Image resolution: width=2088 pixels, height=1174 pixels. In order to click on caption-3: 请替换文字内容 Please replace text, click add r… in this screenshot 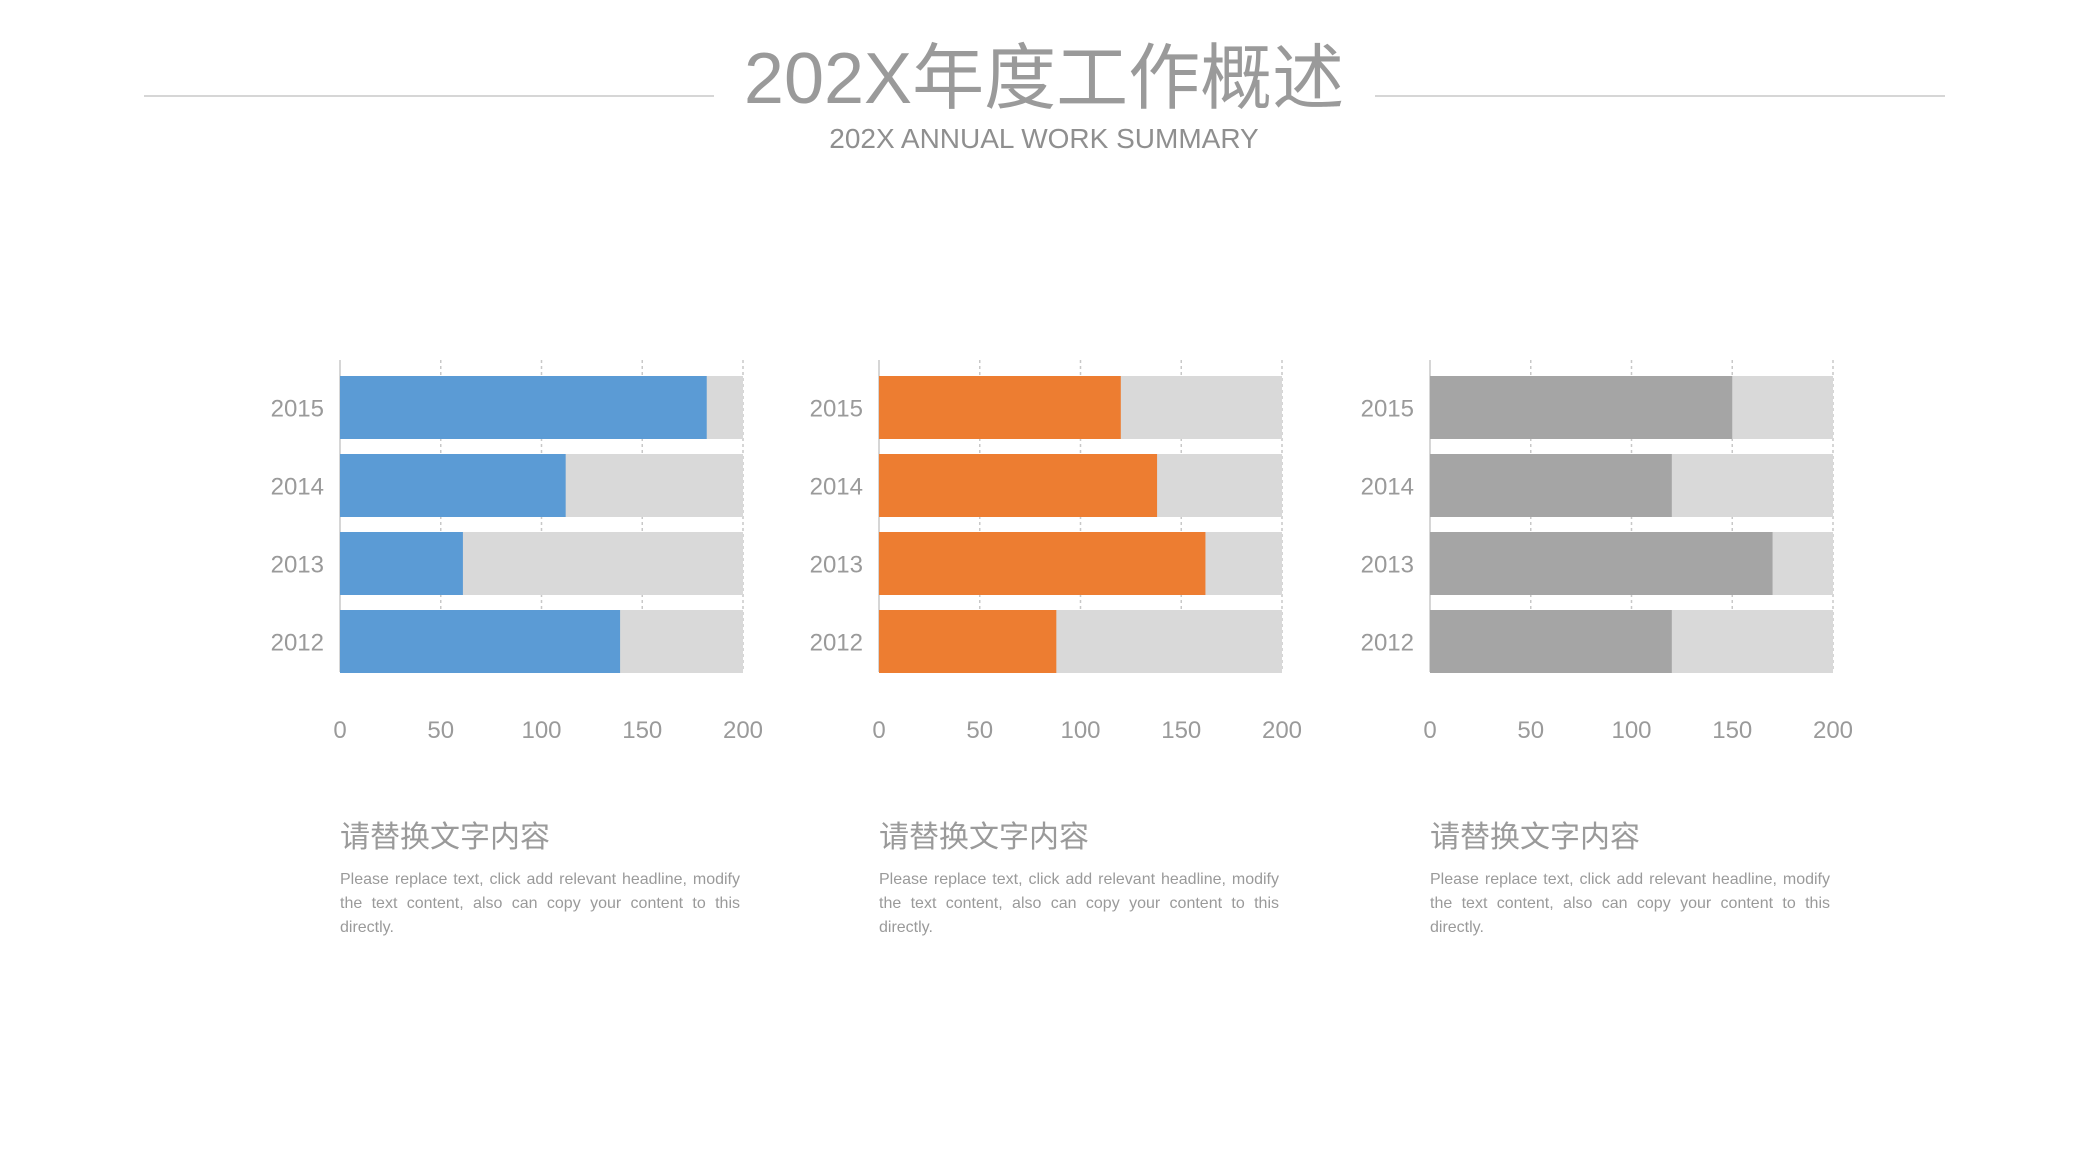, I will do `click(1630, 879)`.